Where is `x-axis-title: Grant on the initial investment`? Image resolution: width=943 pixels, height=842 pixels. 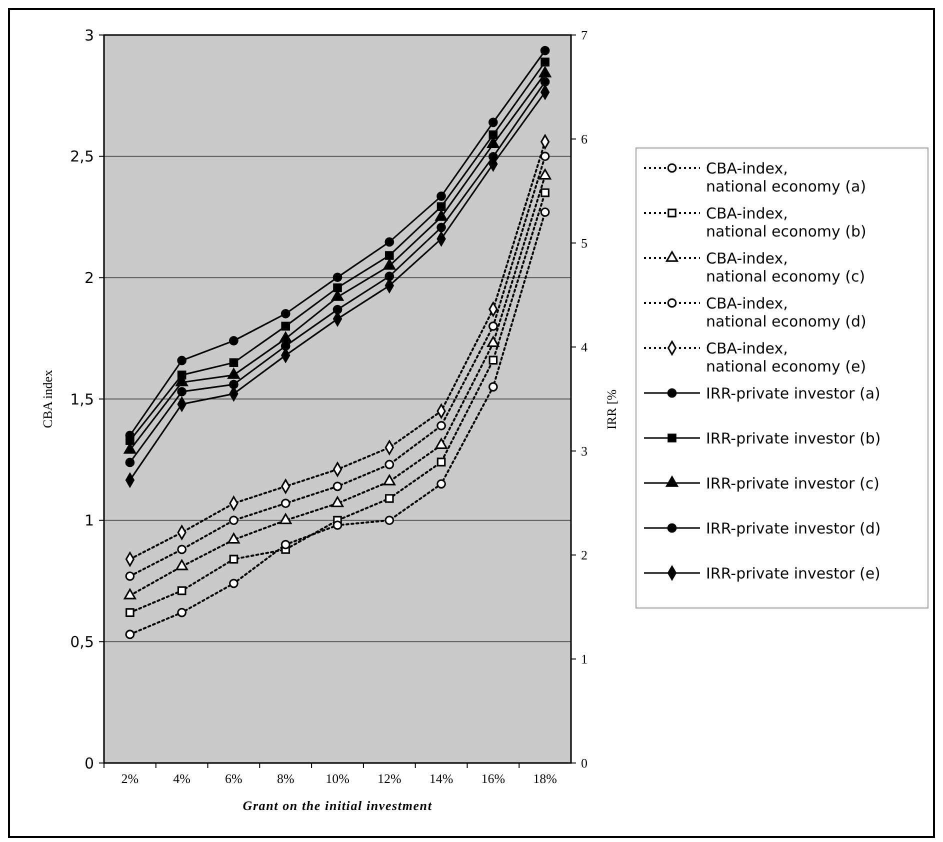 x-axis-title: Grant on the initial investment is located at coordinates (337, 805).